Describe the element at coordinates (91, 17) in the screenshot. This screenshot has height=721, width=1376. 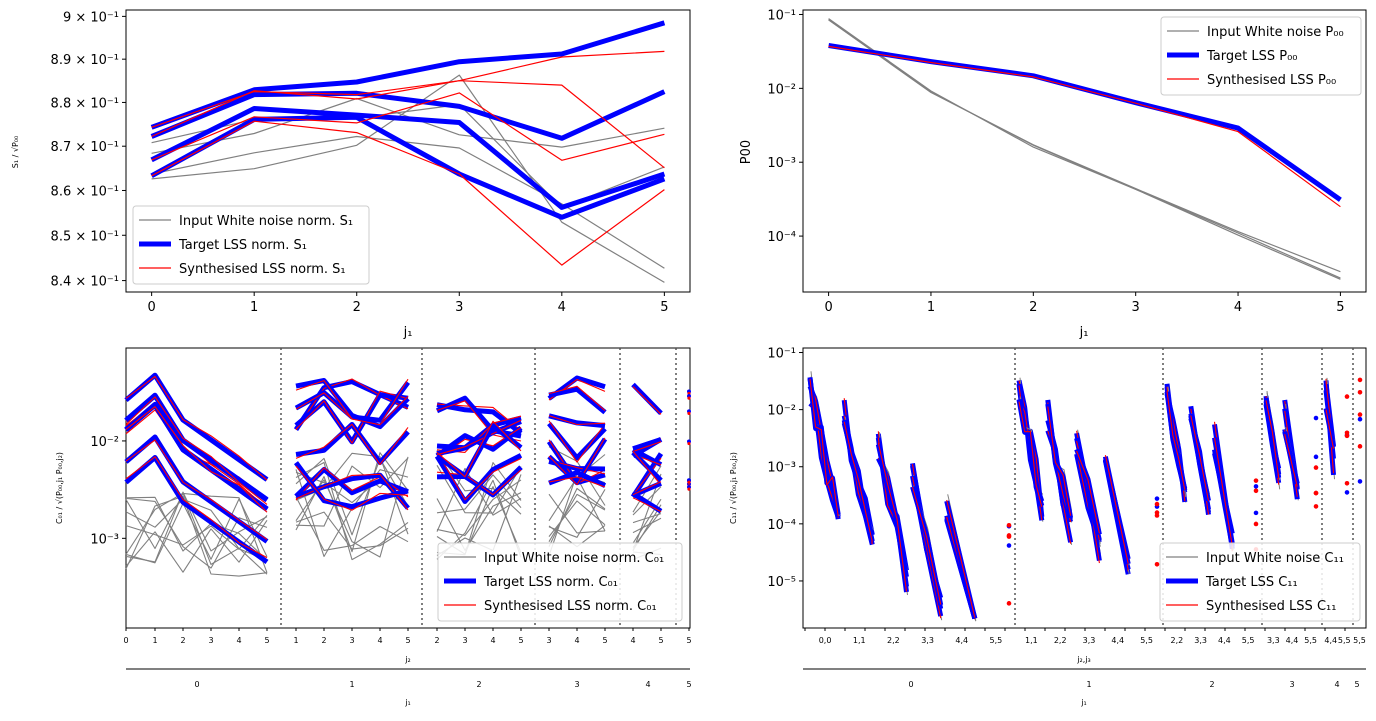
I see `s1-ytick-label: 9 × 10⁻¹` at that location.